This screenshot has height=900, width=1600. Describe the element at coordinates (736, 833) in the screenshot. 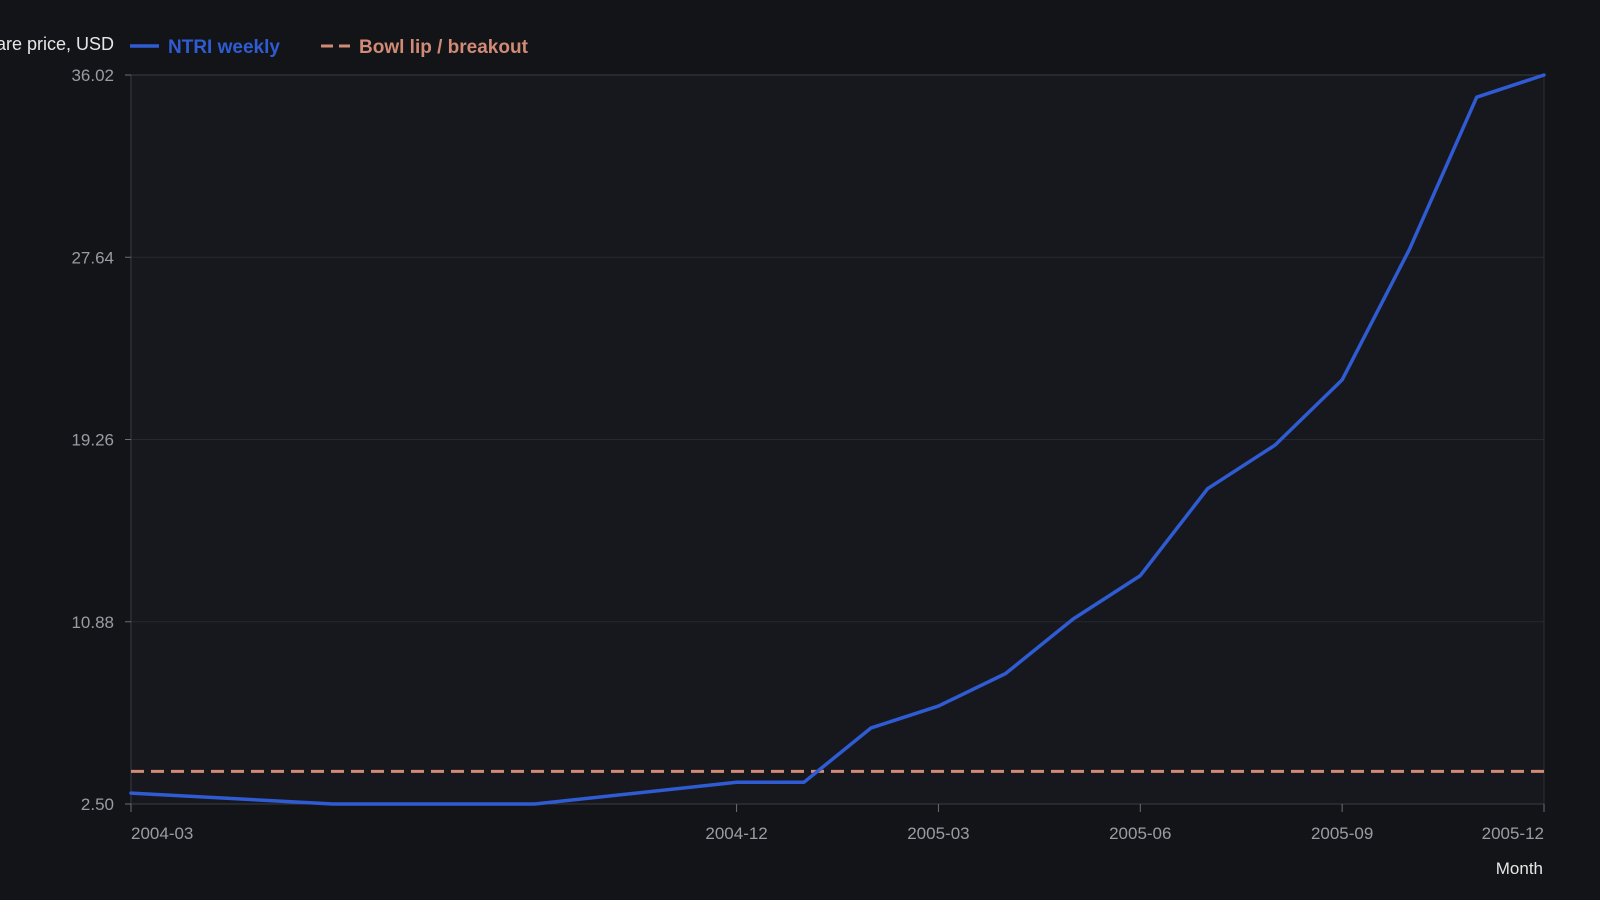

I see `x-tick-label: 2004-12` at that location.